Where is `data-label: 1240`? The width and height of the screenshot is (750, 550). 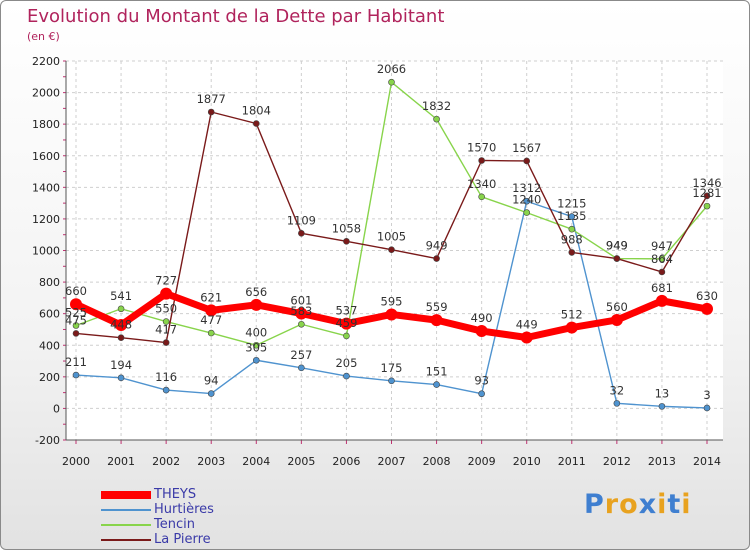
data-label: 1240 is located at coordinates (526, 200).